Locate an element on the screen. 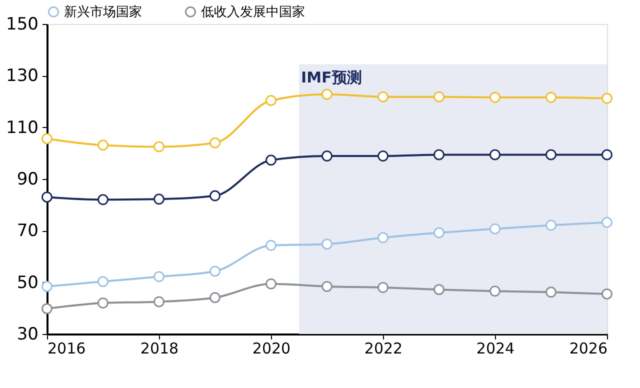  band-label: IMF预测 is located at coordinates (331, 77).